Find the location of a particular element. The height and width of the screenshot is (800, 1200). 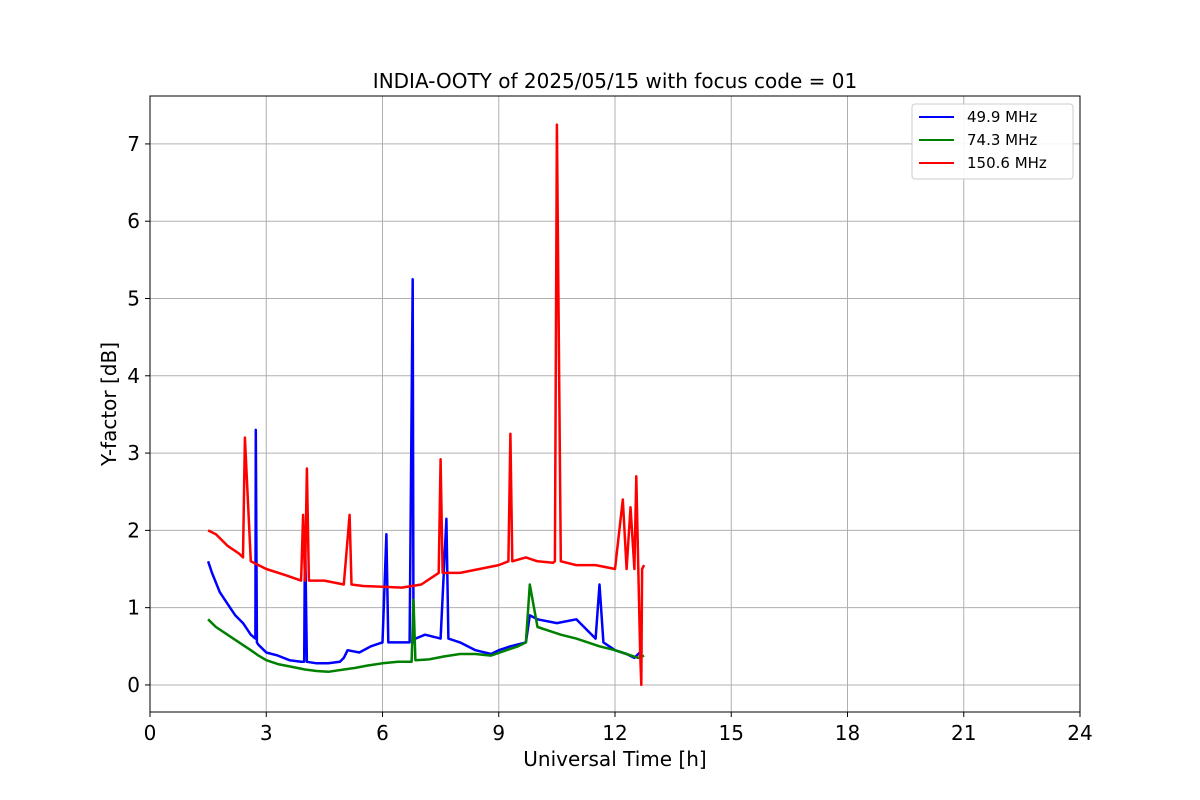

y-axis-ticks: 0 1 2 3 4 5 6 7 is located at coordinates (138, 414).